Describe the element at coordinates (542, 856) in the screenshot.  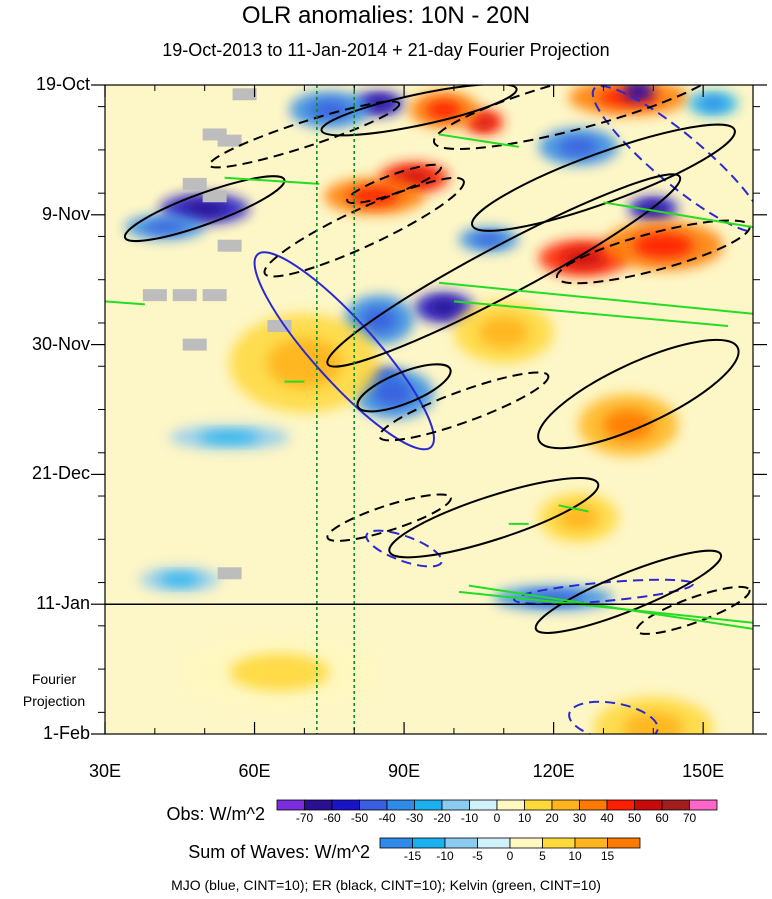
I see `colorbar-tick-label: 5` at that location.